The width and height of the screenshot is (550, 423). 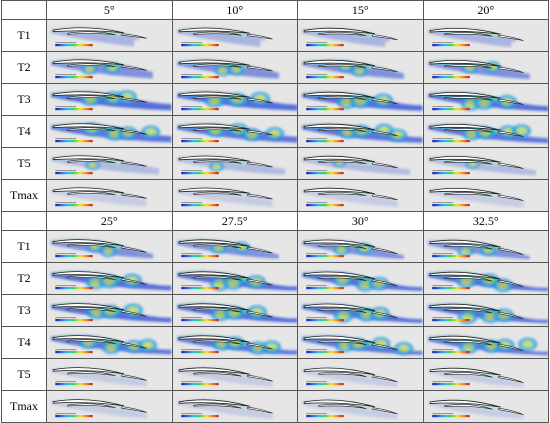 I want to click on angle-header: 27.5°, so click(x=234, y=221).